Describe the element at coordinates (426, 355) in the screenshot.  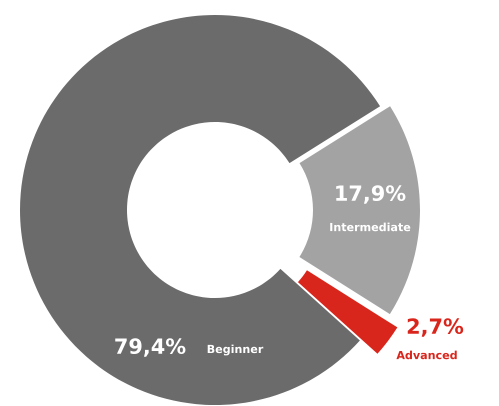
I see `slice-label: Advanced` at that location.